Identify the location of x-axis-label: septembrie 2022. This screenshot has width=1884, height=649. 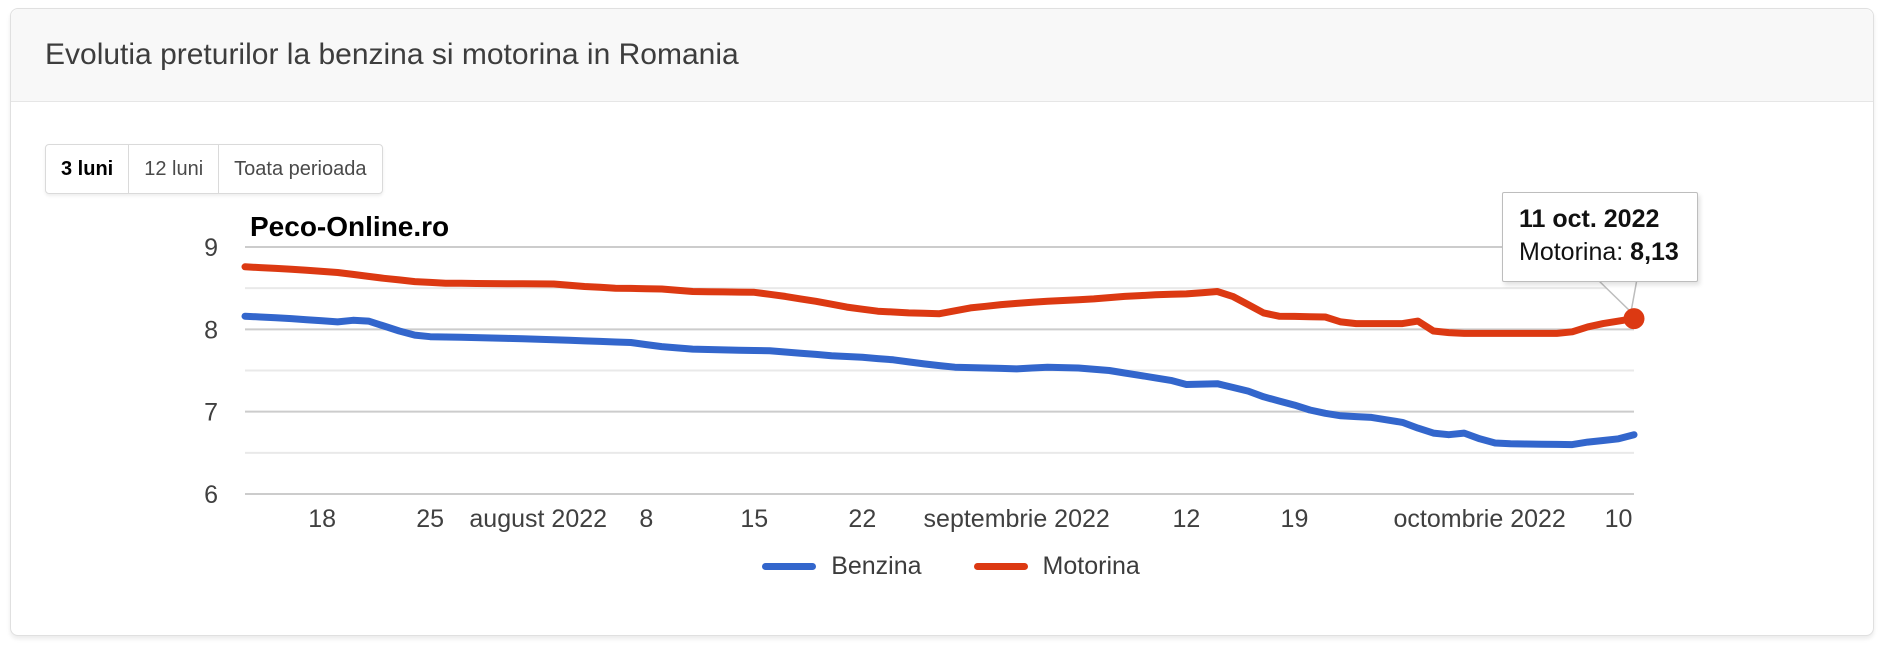
(1017, 519).